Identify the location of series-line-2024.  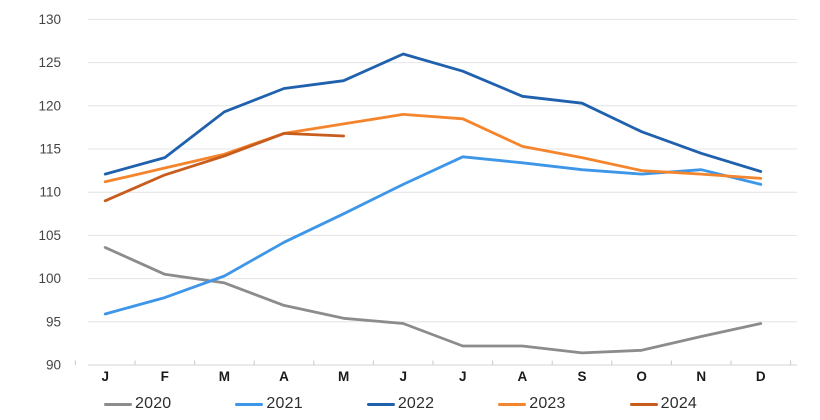
(224, 167).